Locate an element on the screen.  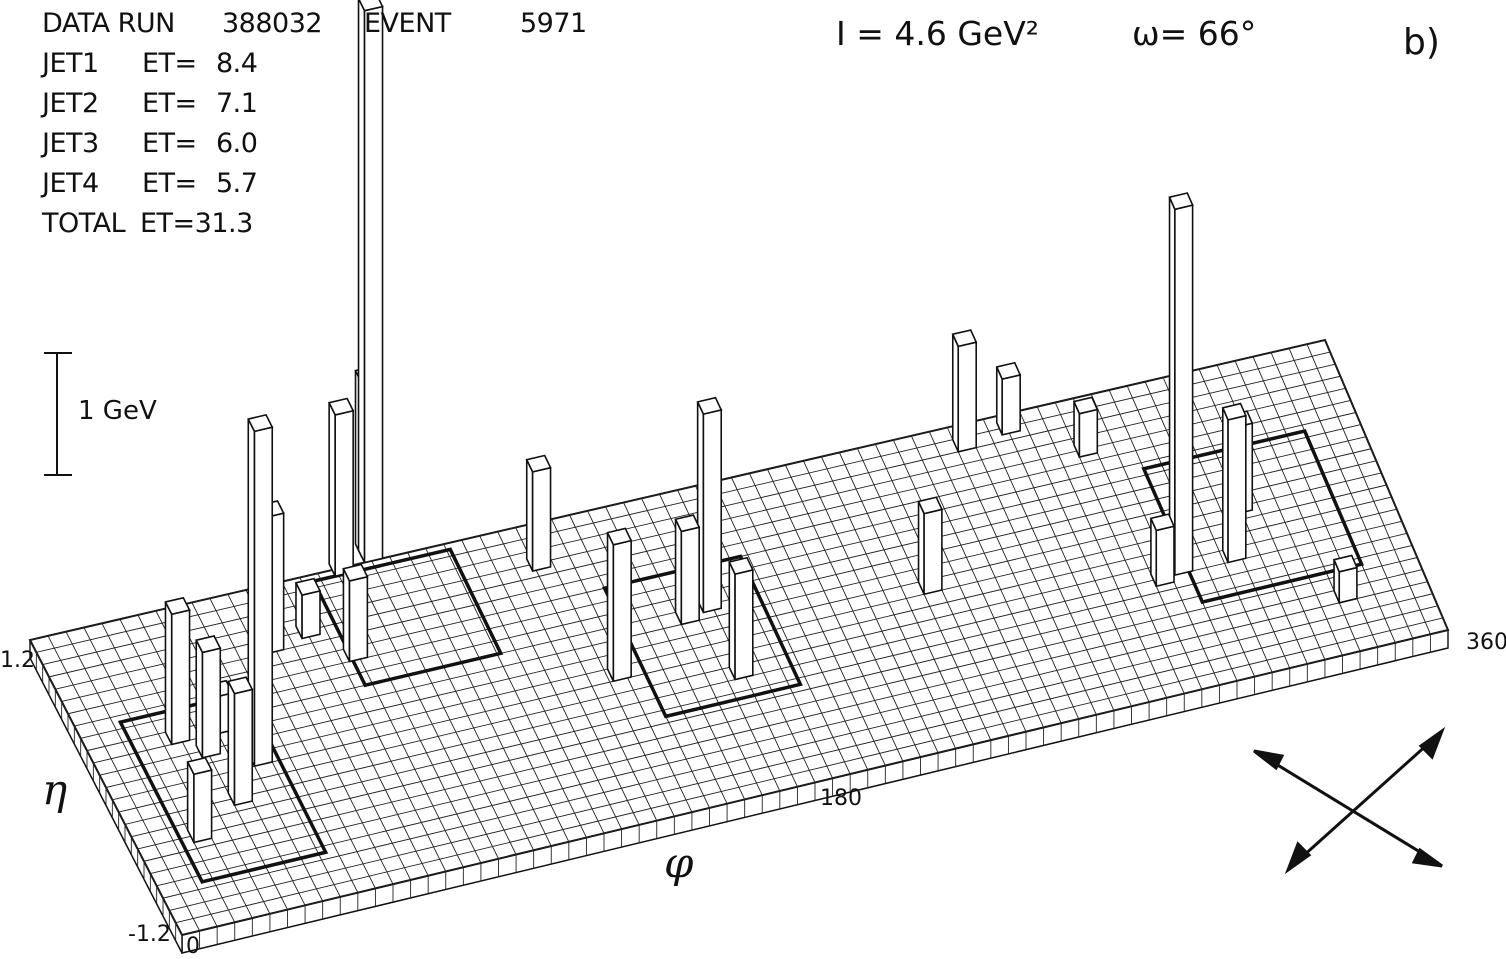
jet-name: JET2 is located at coordinates (70, 103).